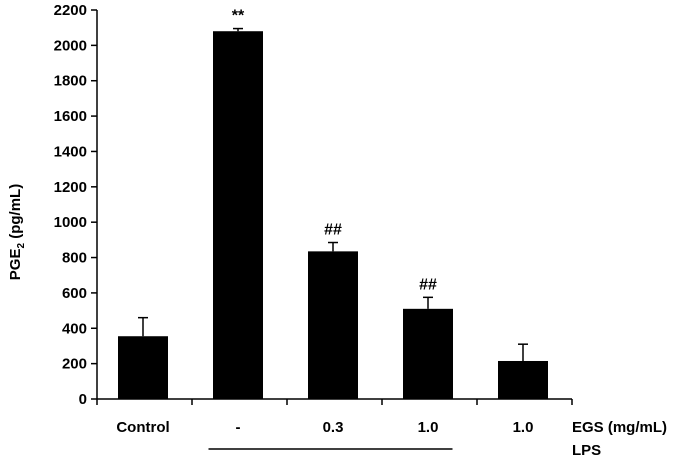 The width and height of the screenshot is (694, 457). What do you see at coordinates (70, 187) in the screenshot?
I see `y-tick-label: 1200` at bounding box center [70, 187].